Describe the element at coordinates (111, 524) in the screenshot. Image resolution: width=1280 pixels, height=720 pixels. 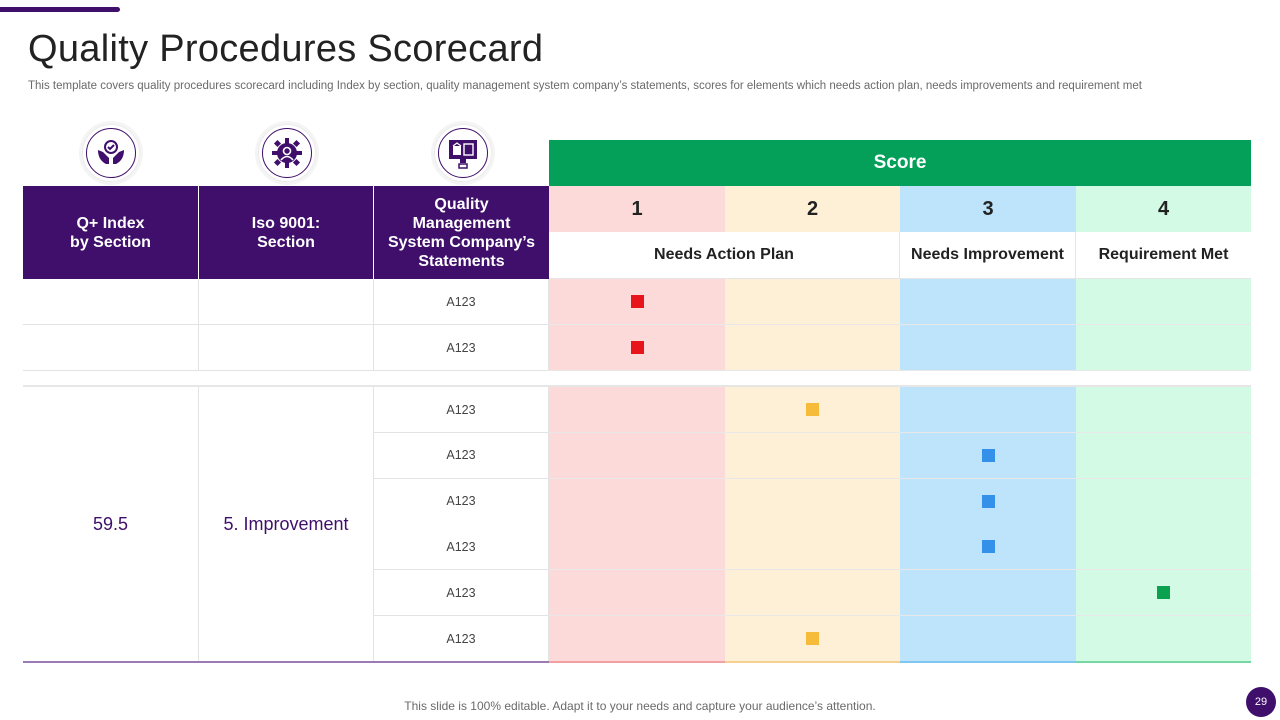
I see `index-value-cell: 59.5` at that location.